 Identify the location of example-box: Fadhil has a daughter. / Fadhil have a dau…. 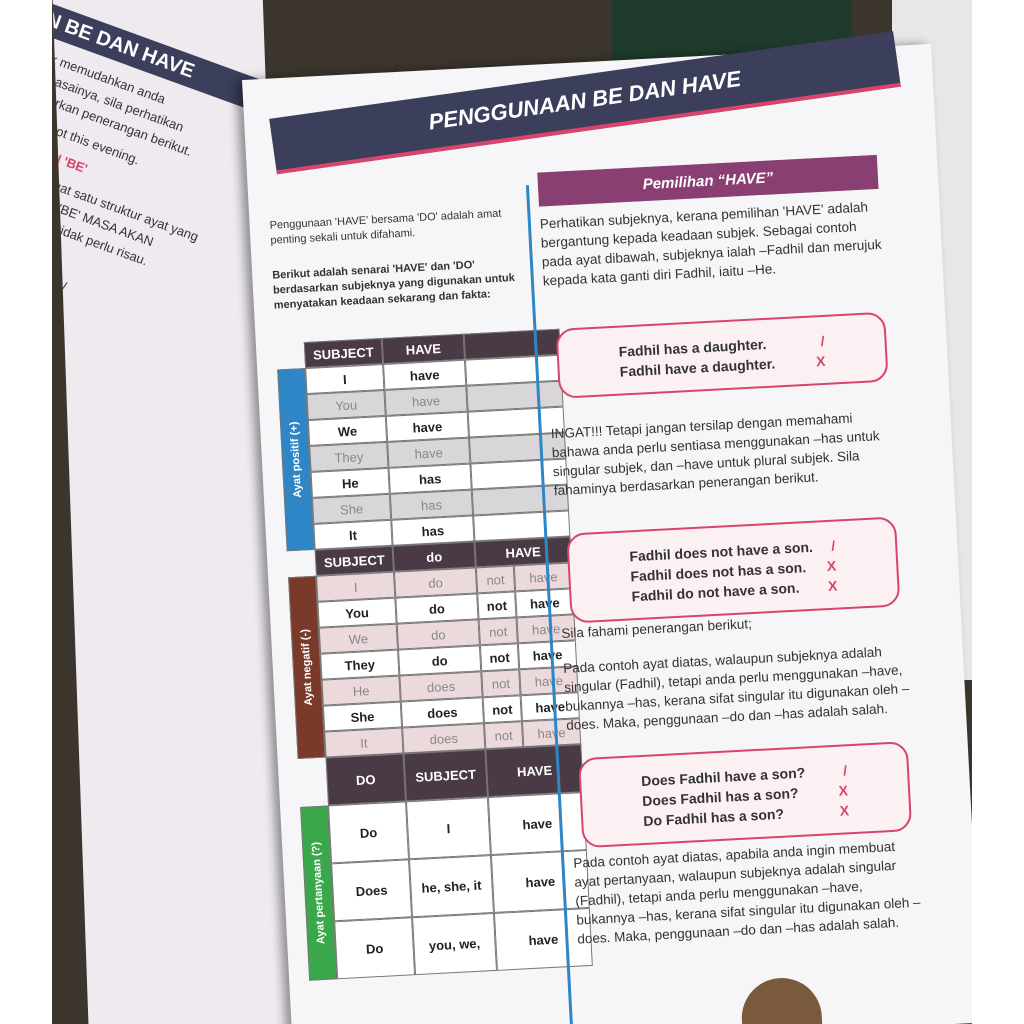
(722, 355).